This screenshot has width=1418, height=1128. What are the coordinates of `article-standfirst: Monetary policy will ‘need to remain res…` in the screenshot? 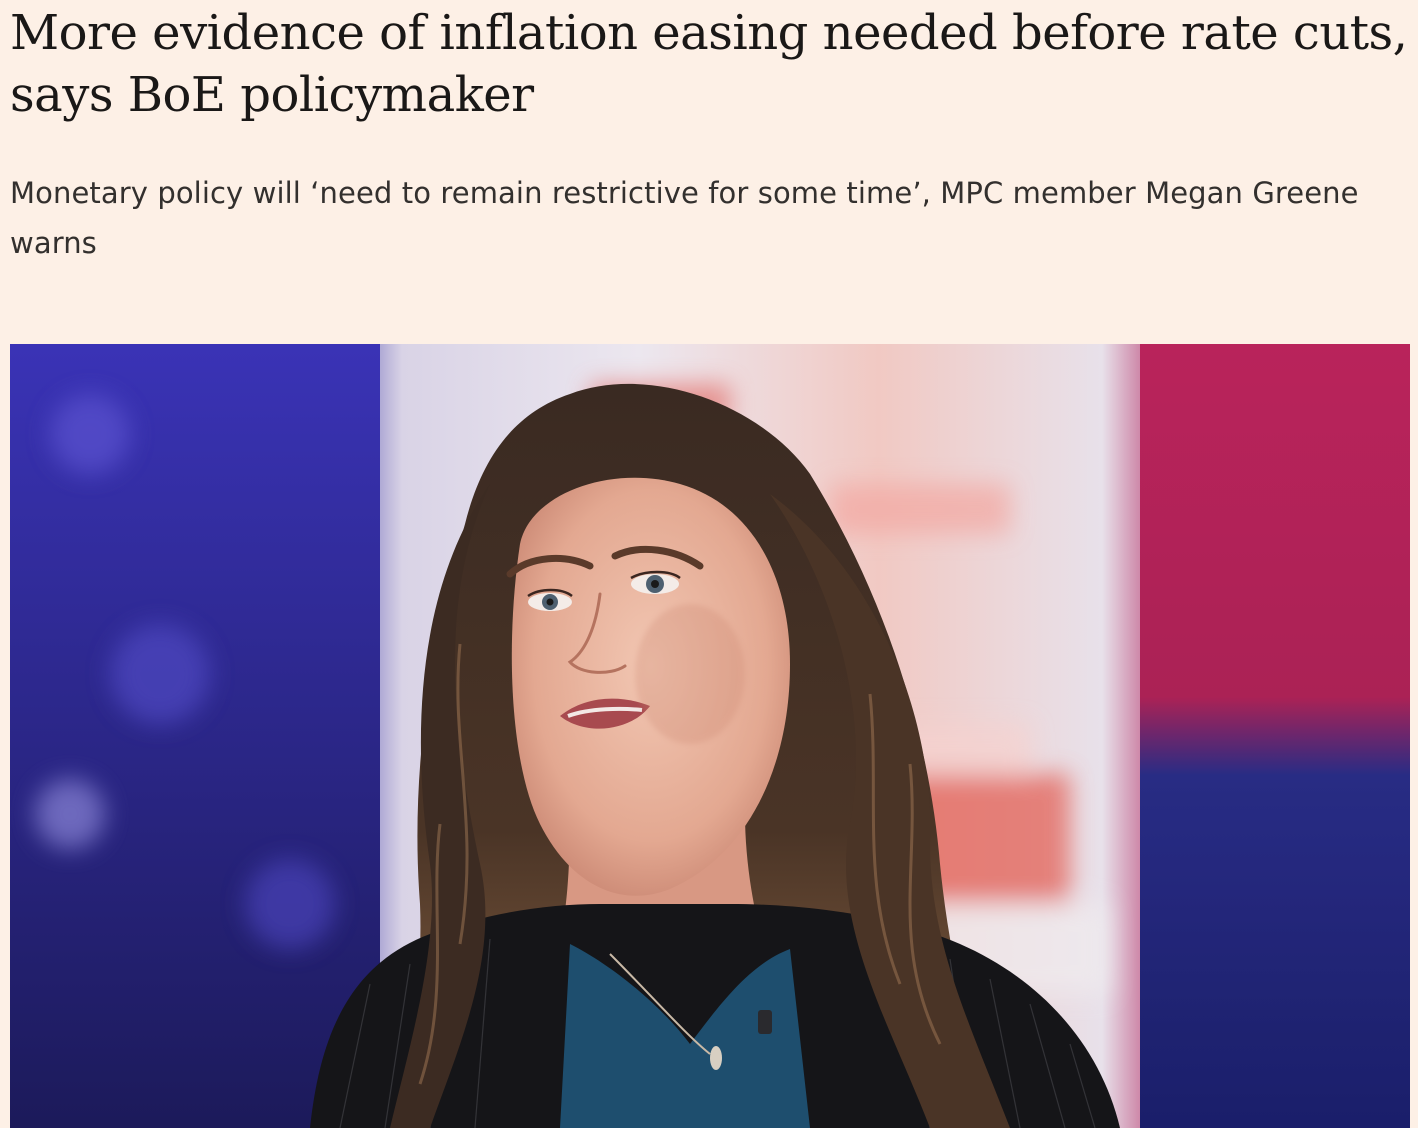 It's located at (684, 218).